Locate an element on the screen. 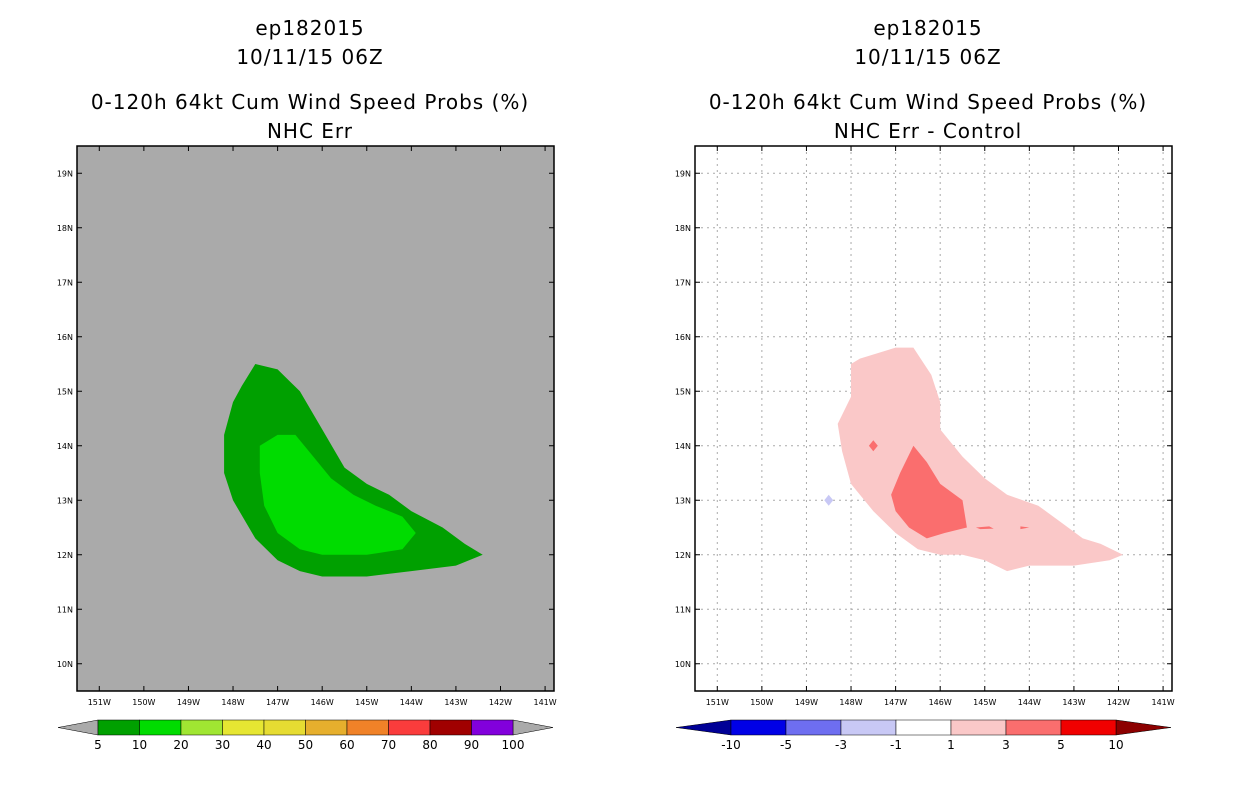 The height and width of the screenshot is (800, 1236). colorbar-label: 100 is located at coordinates (513, 745).